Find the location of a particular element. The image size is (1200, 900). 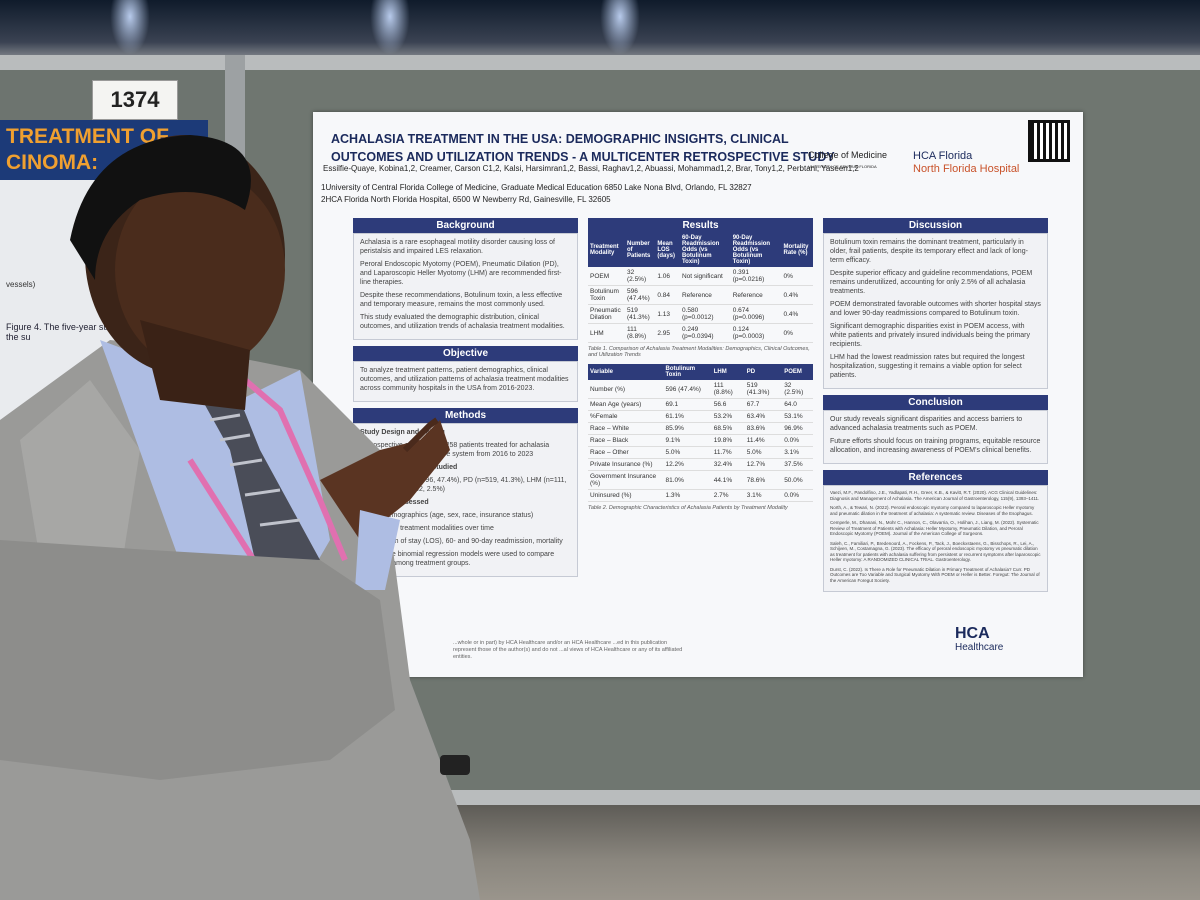

table-cell: 69.1 is located at coordinates (687, 404).